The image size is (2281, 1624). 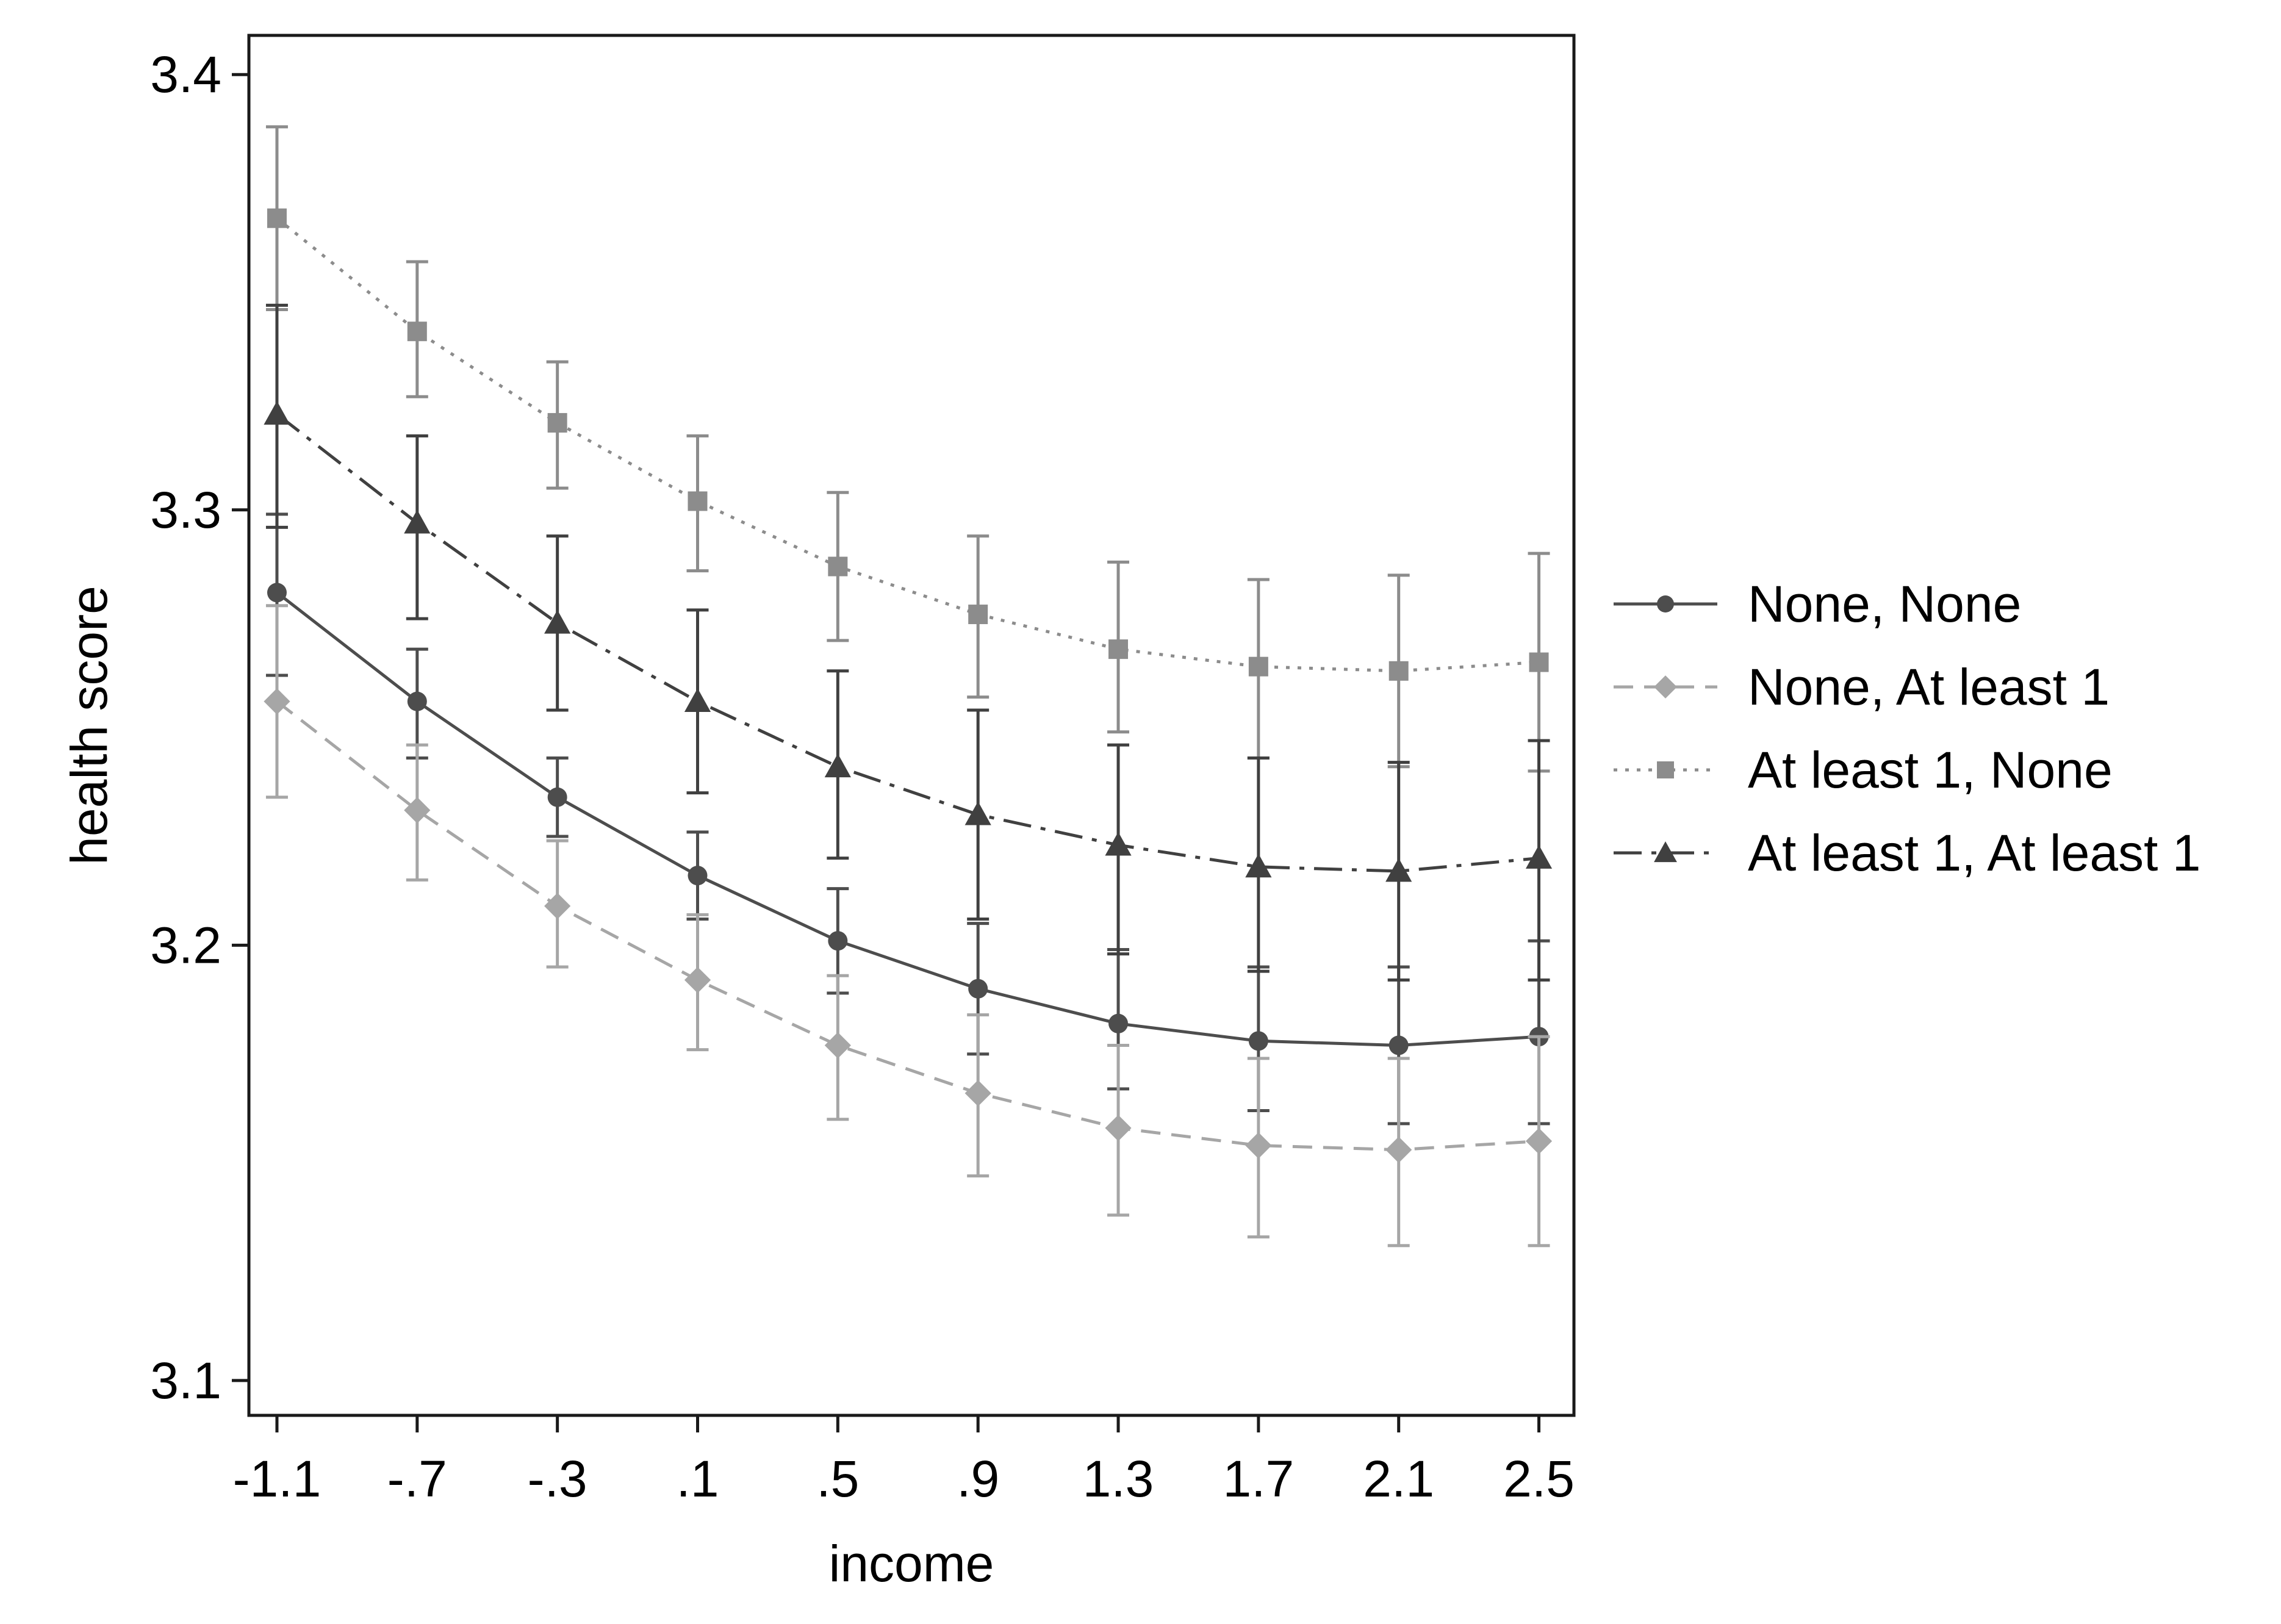 What do you see at coordinates (1539, 1478) in the screenshot?
I see `x-tick-label: 2.5` at bounding box center [1539, 1478].